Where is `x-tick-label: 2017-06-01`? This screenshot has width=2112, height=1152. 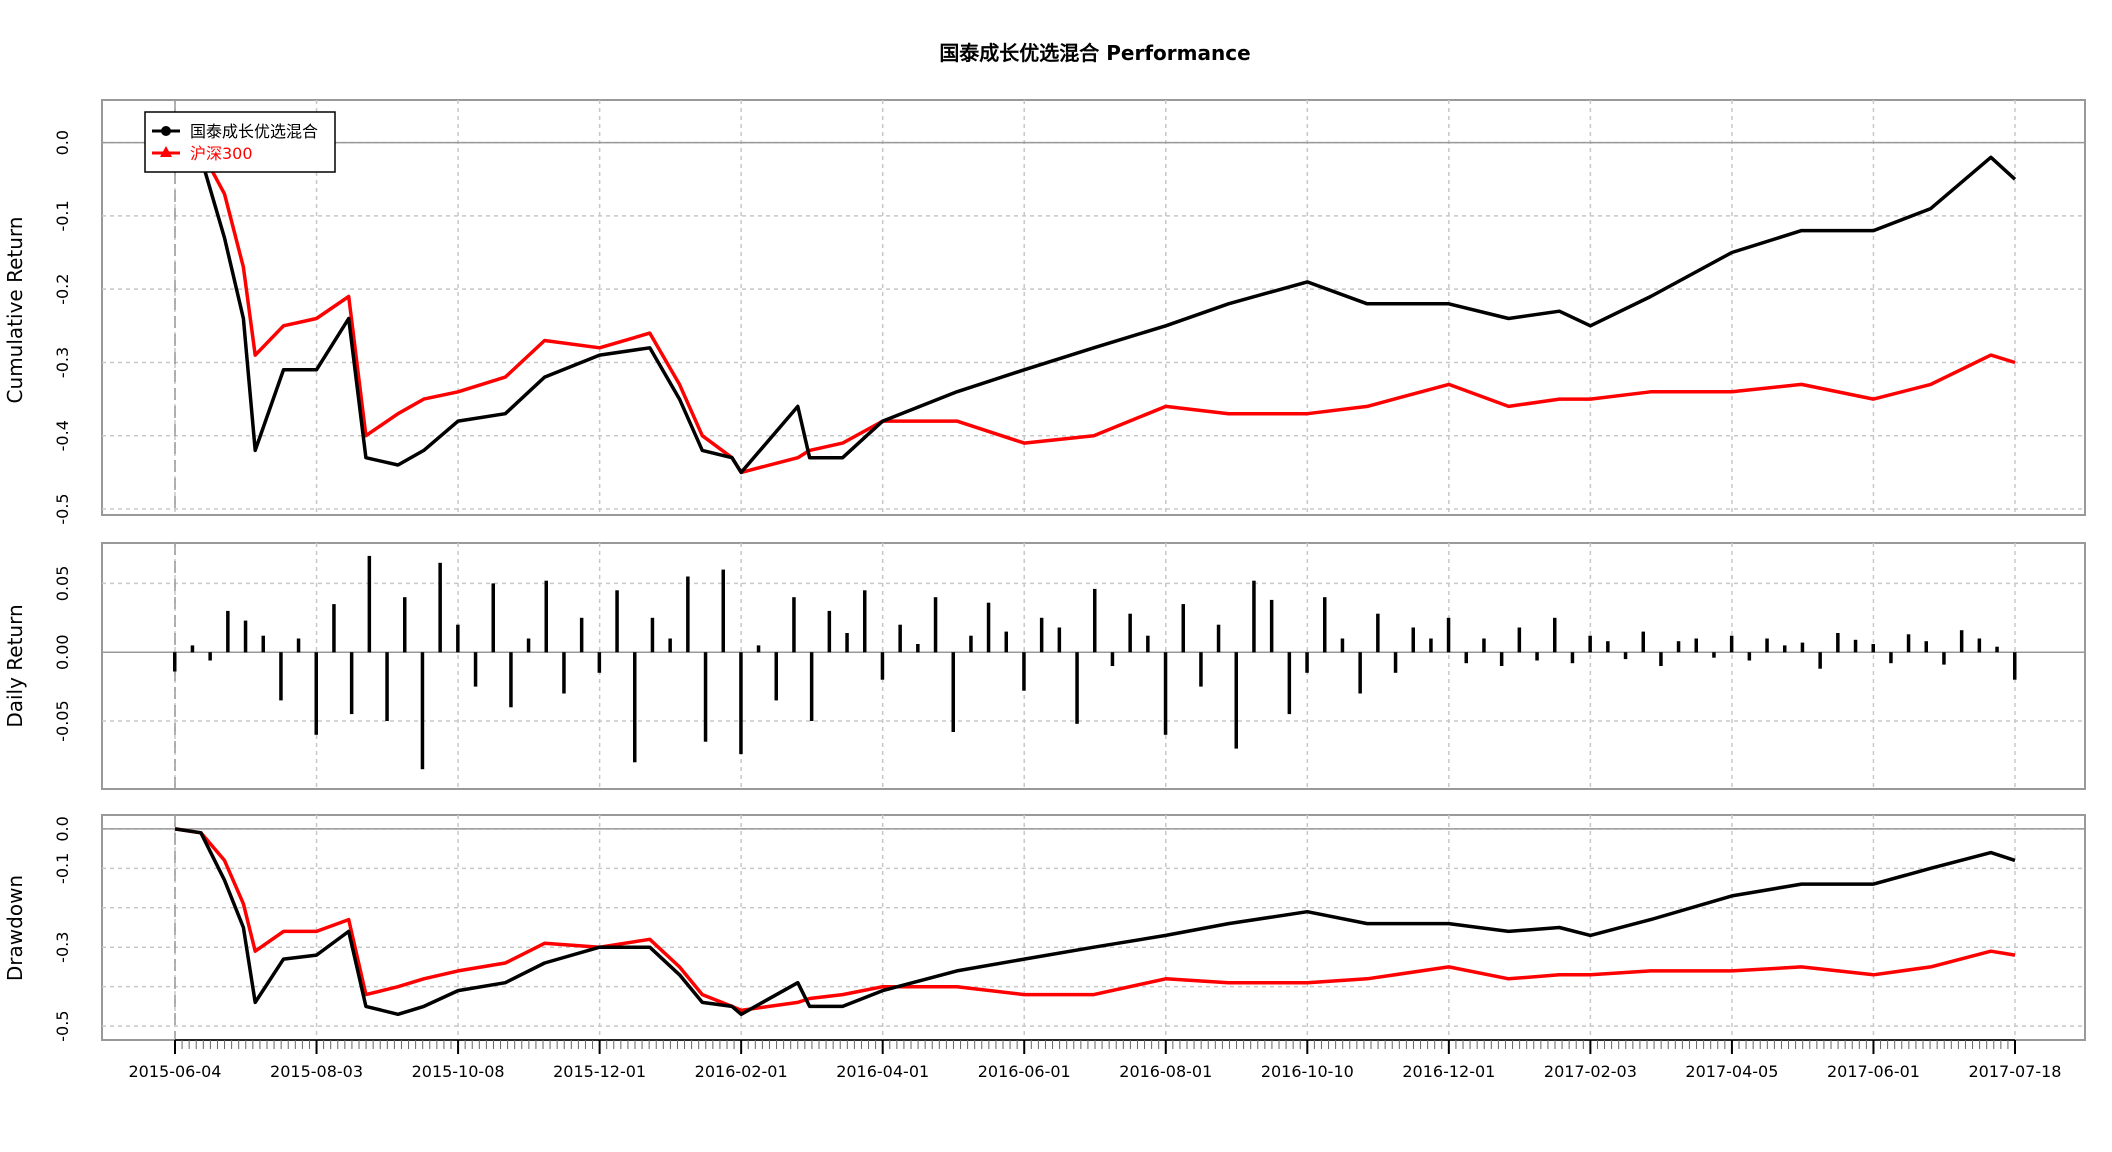
x-tick-label: 2017-06-01 is located at coordinates (1873, 1071).